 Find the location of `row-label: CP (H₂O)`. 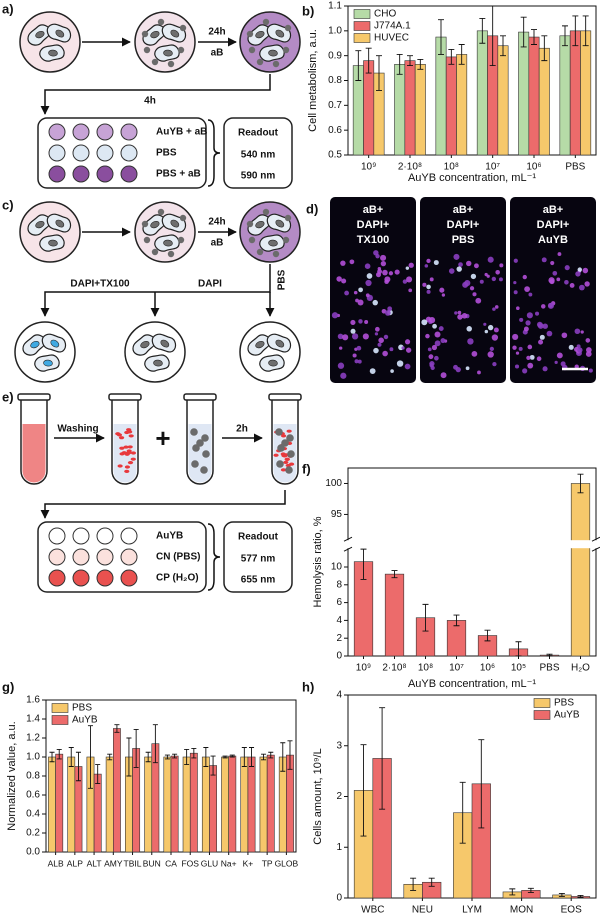

row-label: CP (H₂O) is located at coordinates (177, 578).